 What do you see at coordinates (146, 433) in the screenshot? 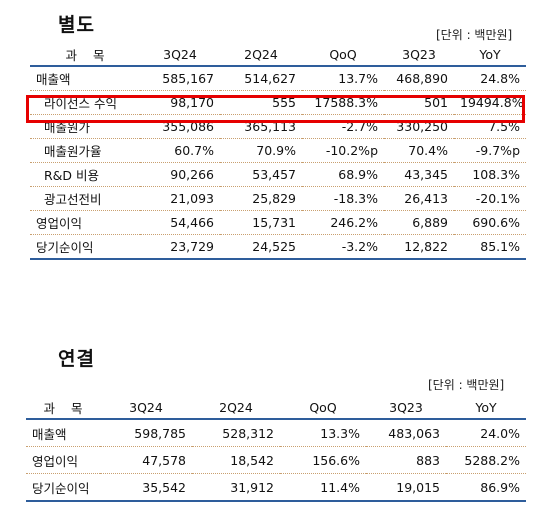
I see `cell-3q24: 598,785` at bounding box center [146, 433].